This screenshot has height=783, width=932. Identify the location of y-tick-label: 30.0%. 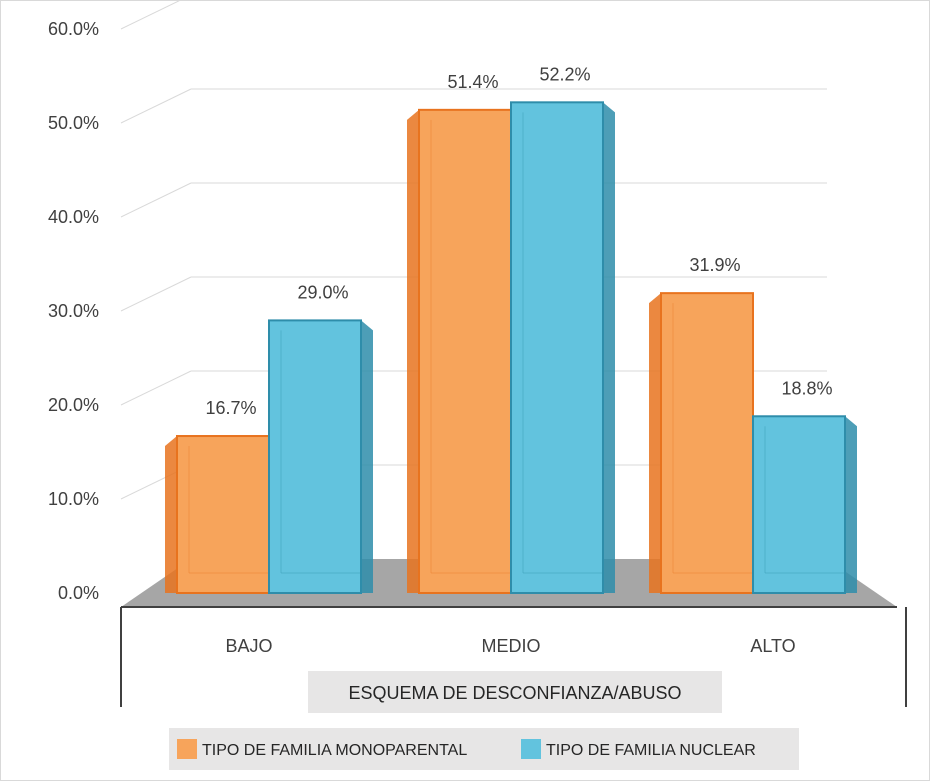
(73, 311).